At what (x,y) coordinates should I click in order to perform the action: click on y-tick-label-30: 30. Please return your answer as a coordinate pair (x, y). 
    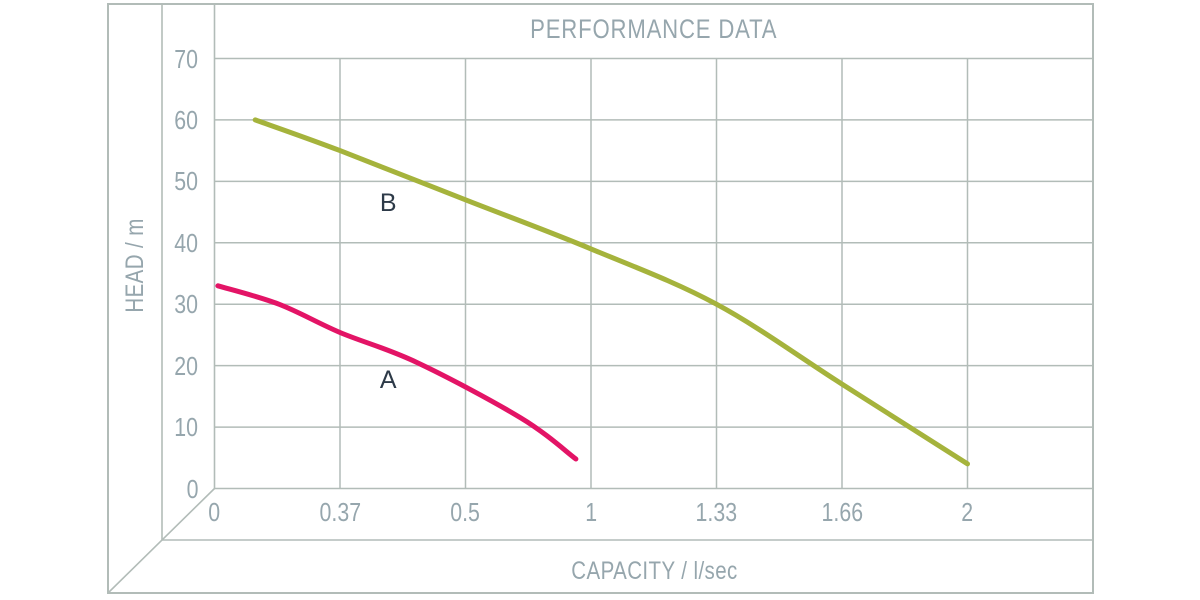
    Looking at the image, I should click on (174, 304).